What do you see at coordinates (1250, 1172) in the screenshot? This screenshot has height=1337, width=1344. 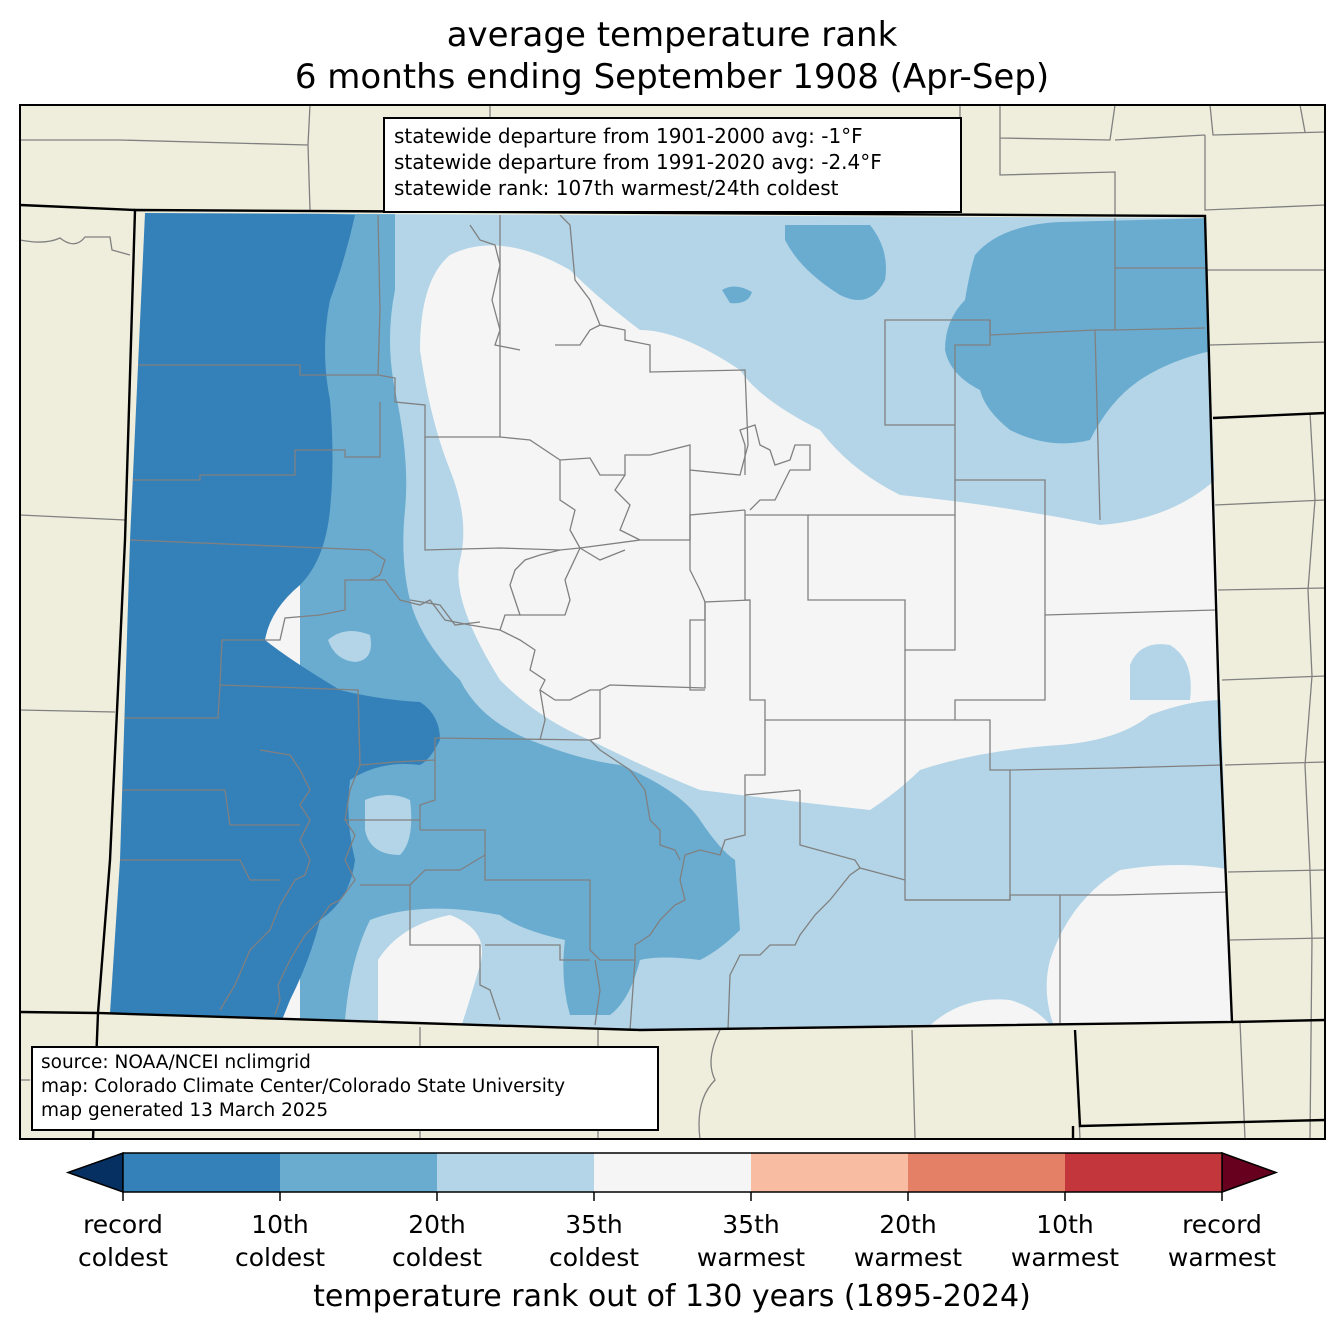 I see `colorbar-over-arrow` at bounding box center [1250, 1172].